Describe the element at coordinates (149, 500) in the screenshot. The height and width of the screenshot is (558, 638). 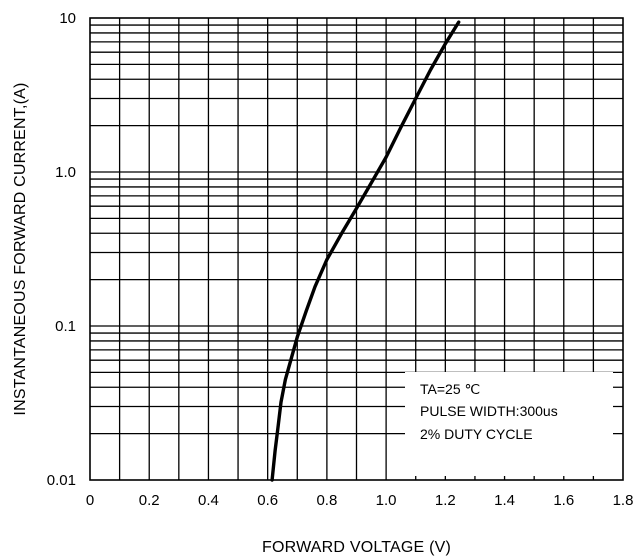
I see `x-tick-label: 0.2` at that location.